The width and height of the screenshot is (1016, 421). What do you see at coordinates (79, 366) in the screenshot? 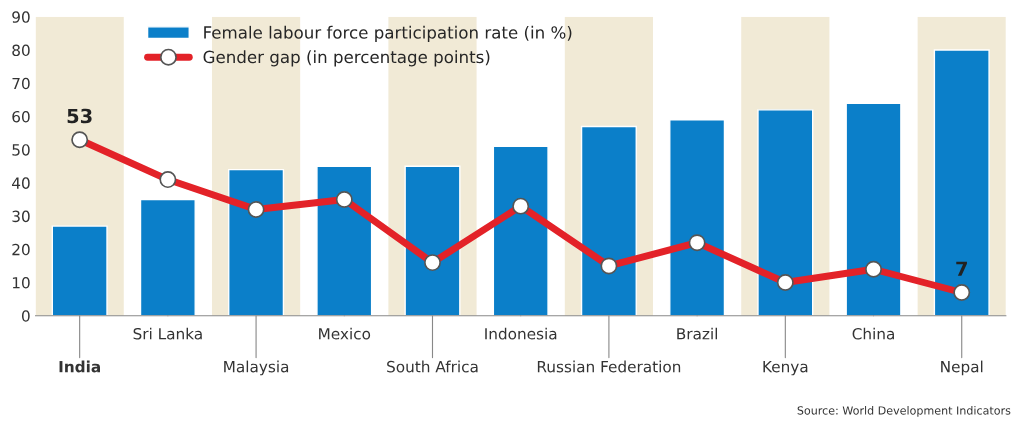
I see `x-tick-label: India` at bounding box center [79, 366].